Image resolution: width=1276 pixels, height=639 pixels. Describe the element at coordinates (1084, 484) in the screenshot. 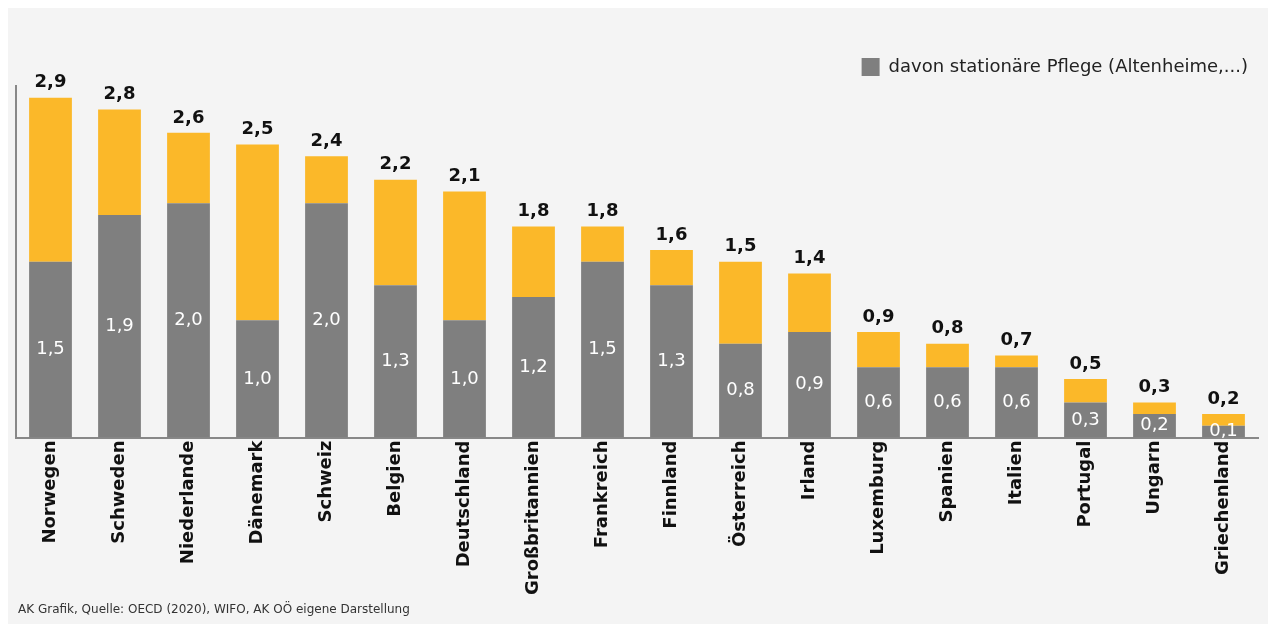

I see `x-tick-label: Portugal` at that location.